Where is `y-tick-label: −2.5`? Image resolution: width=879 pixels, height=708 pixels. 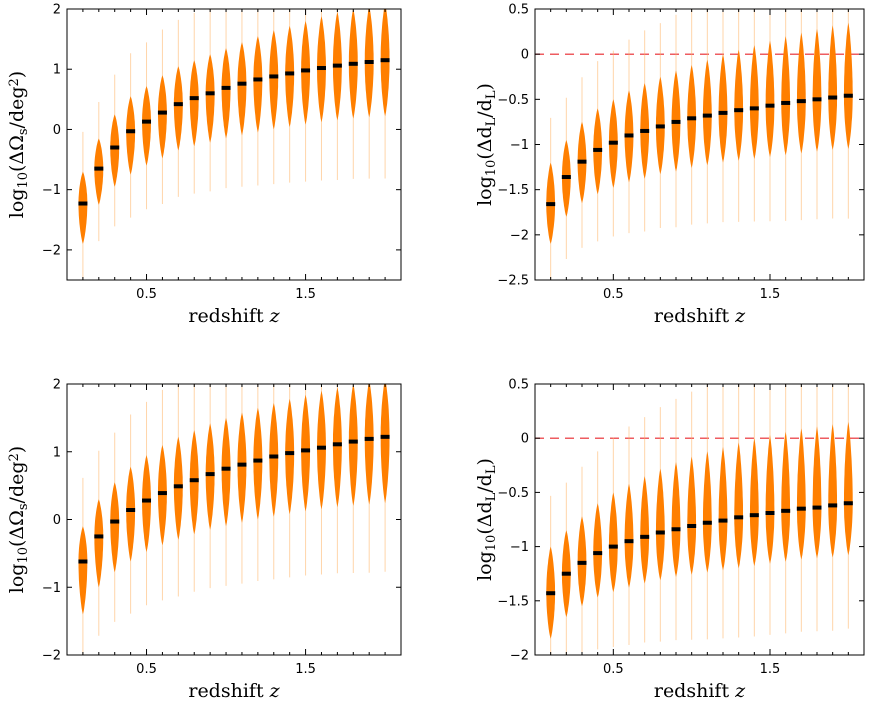 y-tick-label: −2.5 is located at coordinates (513, 281).